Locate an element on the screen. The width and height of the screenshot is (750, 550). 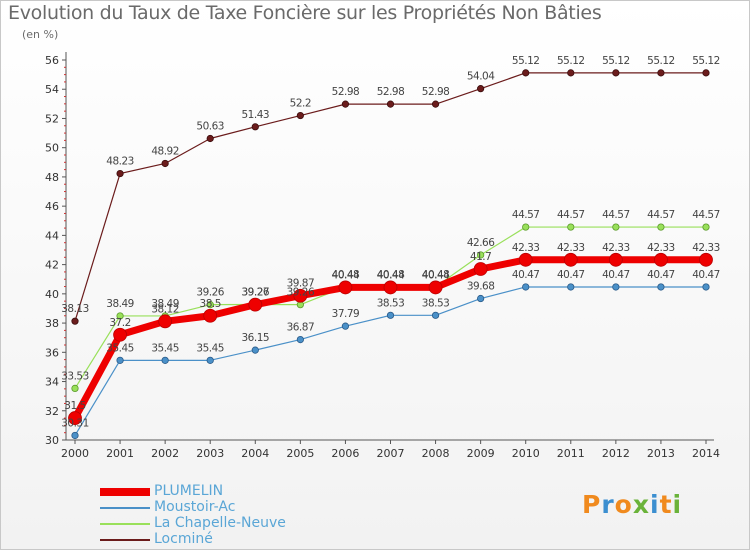
legend-label: La Chapelle-Neuve is located at coordinates (220, 523).